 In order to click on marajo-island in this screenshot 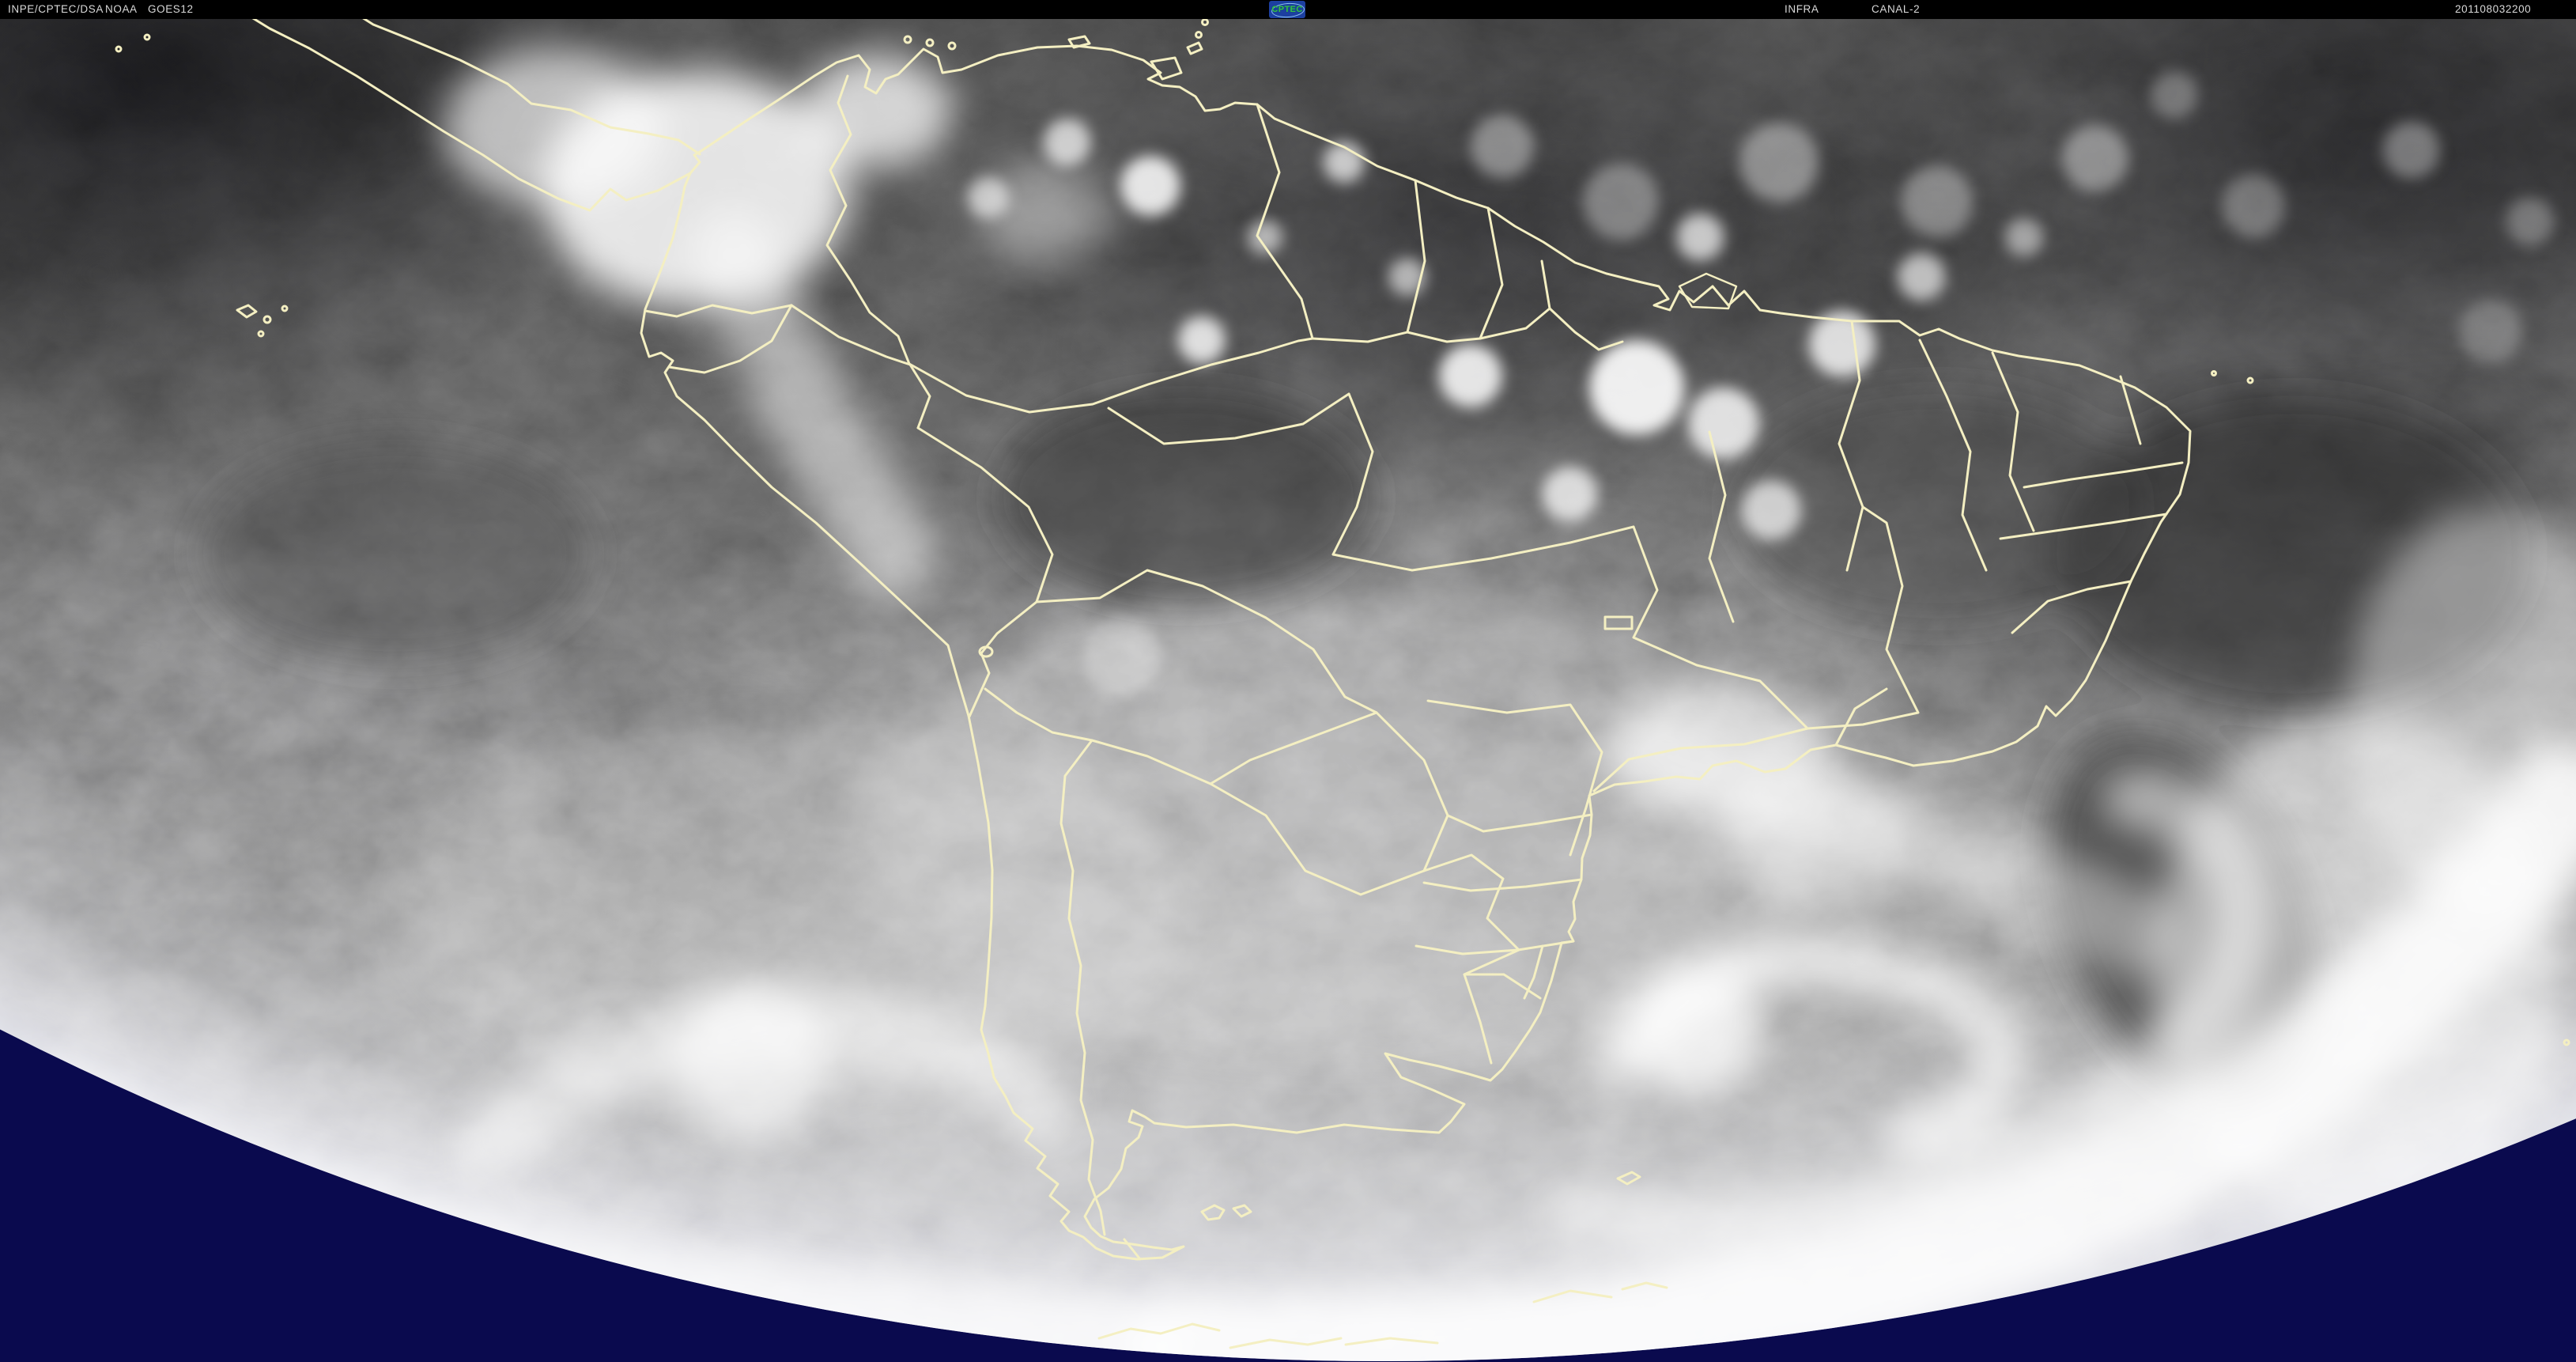, I will do `click(1708, 291)`.